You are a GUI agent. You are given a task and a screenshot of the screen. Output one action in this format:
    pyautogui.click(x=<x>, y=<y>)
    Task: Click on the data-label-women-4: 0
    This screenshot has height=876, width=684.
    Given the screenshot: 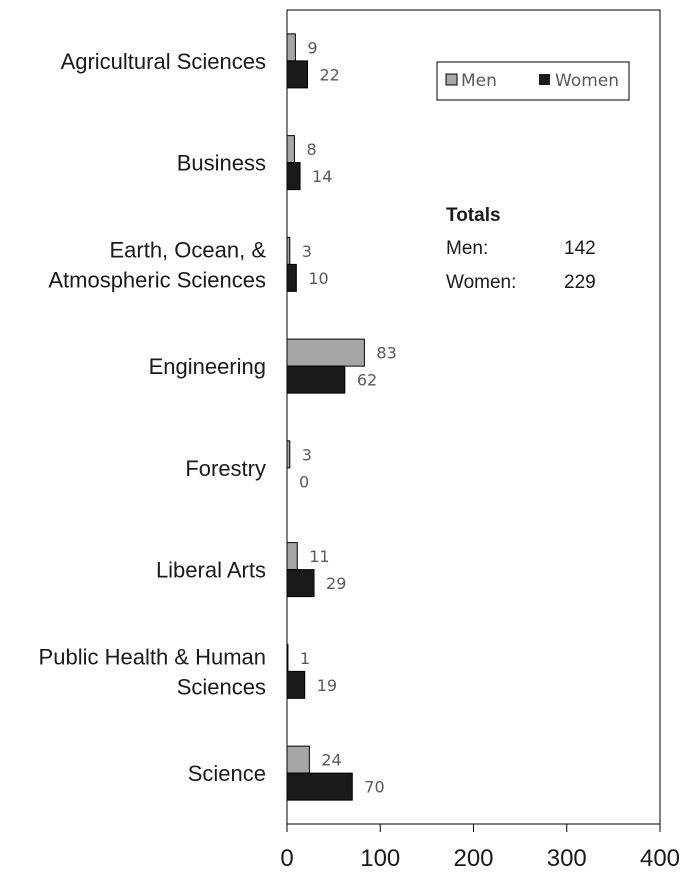 What is the action you would take?
    pyautogui.click(x=304, y=481)
    